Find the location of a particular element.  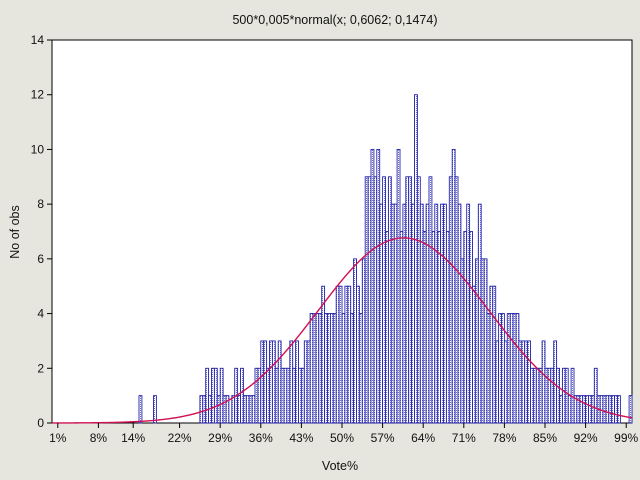

y-axis: 0 2 4 6 8 10 12 14 is located at coordinates (41, 231).